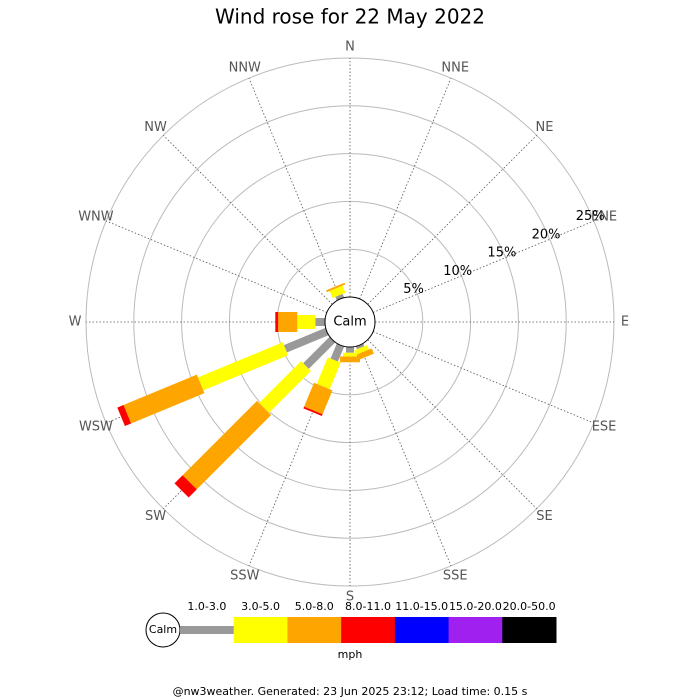 This screenshot has height=700, width=700. Describe the element at coordinates (350, 597) in the screenshot. I see `direction-label: S` at that location.